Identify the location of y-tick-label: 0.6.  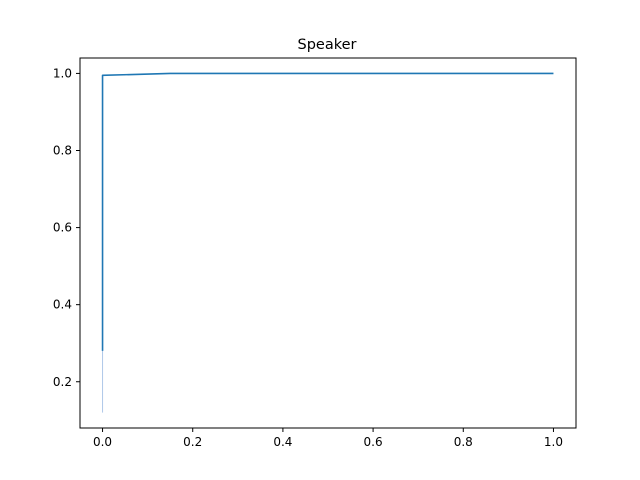
(62, 228).